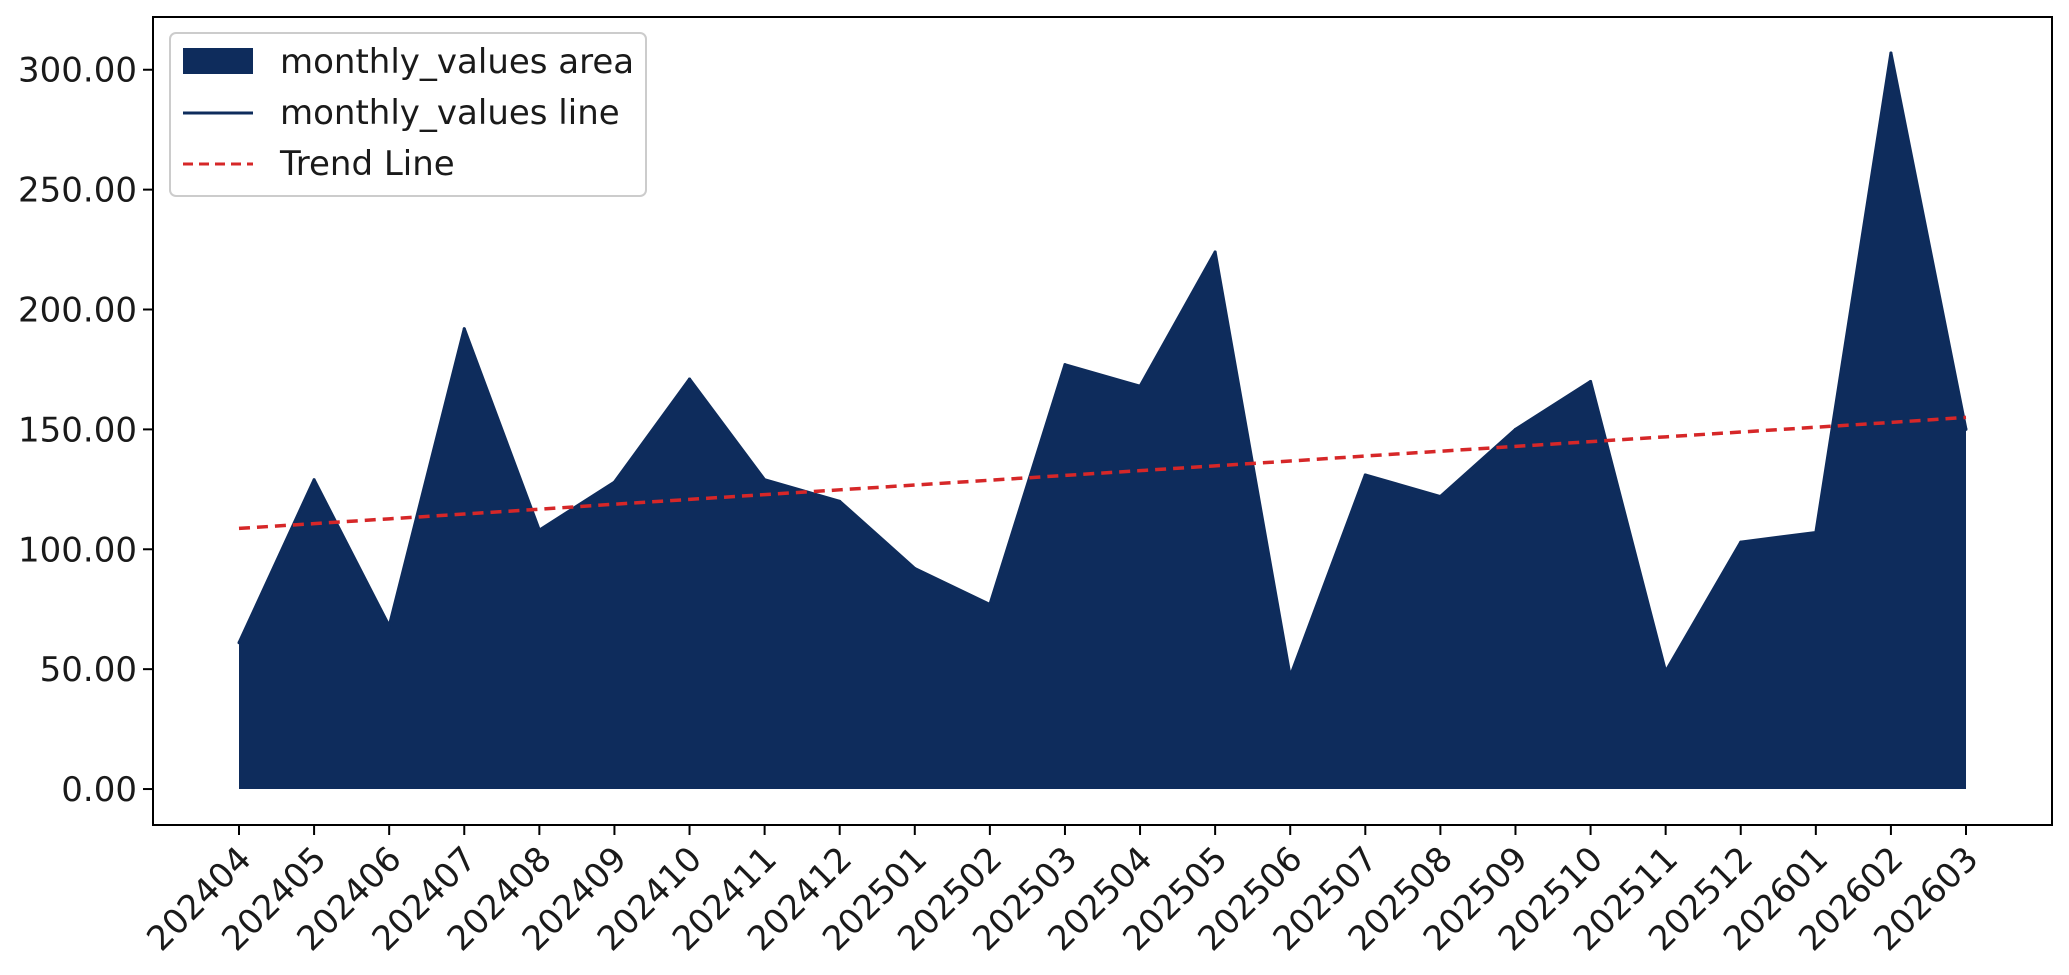 The image size is (2069, 975). What do you see at coordinates (450, 113) in the screenshot?
I see `legend-label-line: monthly_values line` at bounding box center [450, 113].